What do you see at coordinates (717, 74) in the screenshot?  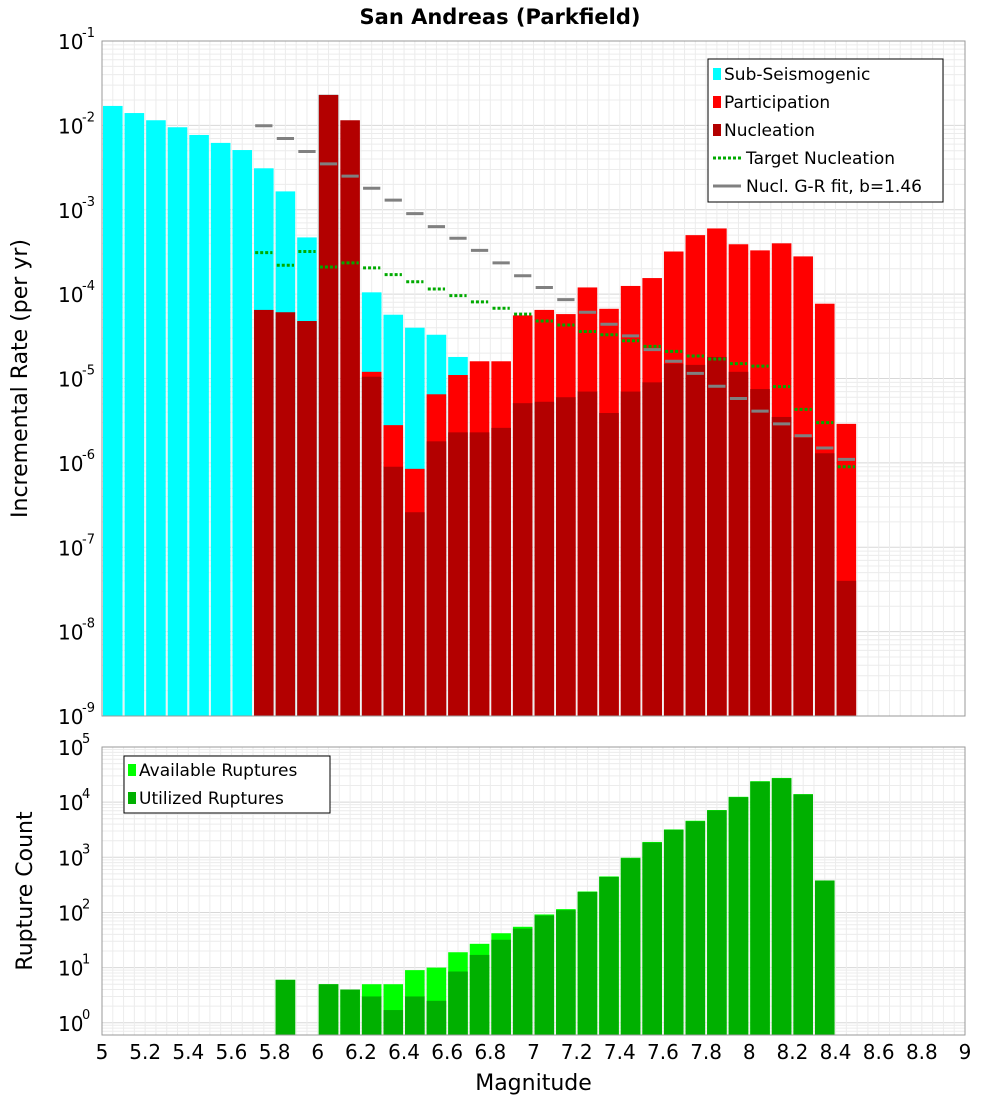 I see `legend-swatch-sub-seismogenic` at bounding box center [717, 74].